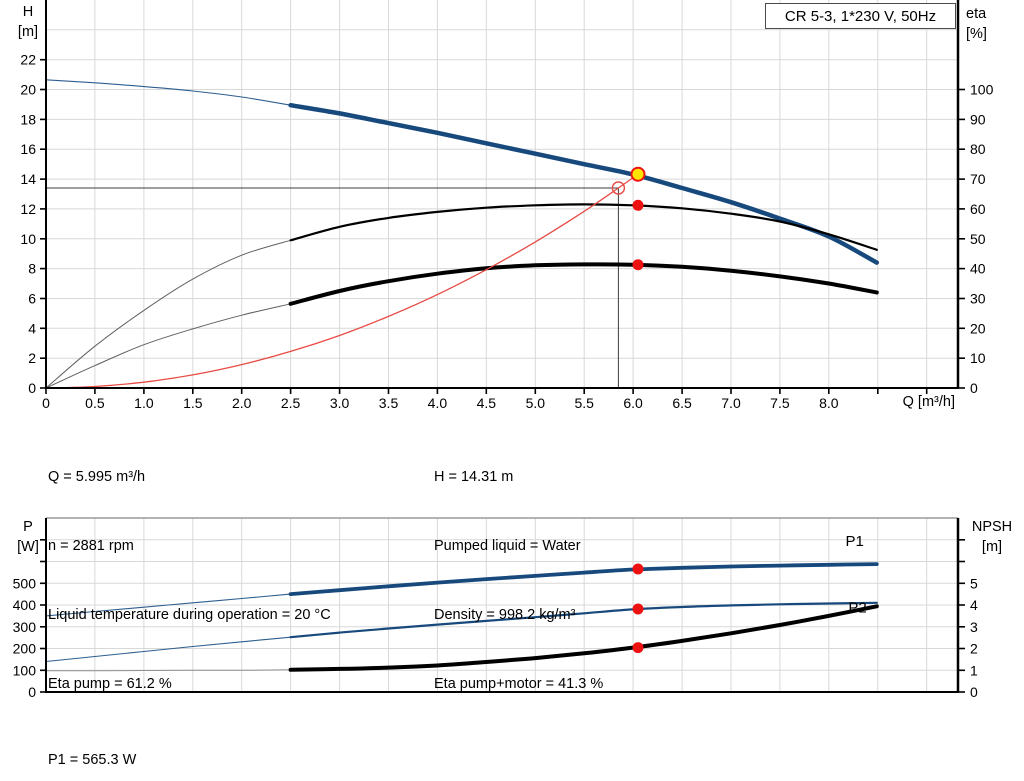 The height and width of the screenshot is (781, 1024). I want to click on svg-text: 5.0, so click(536, 403).